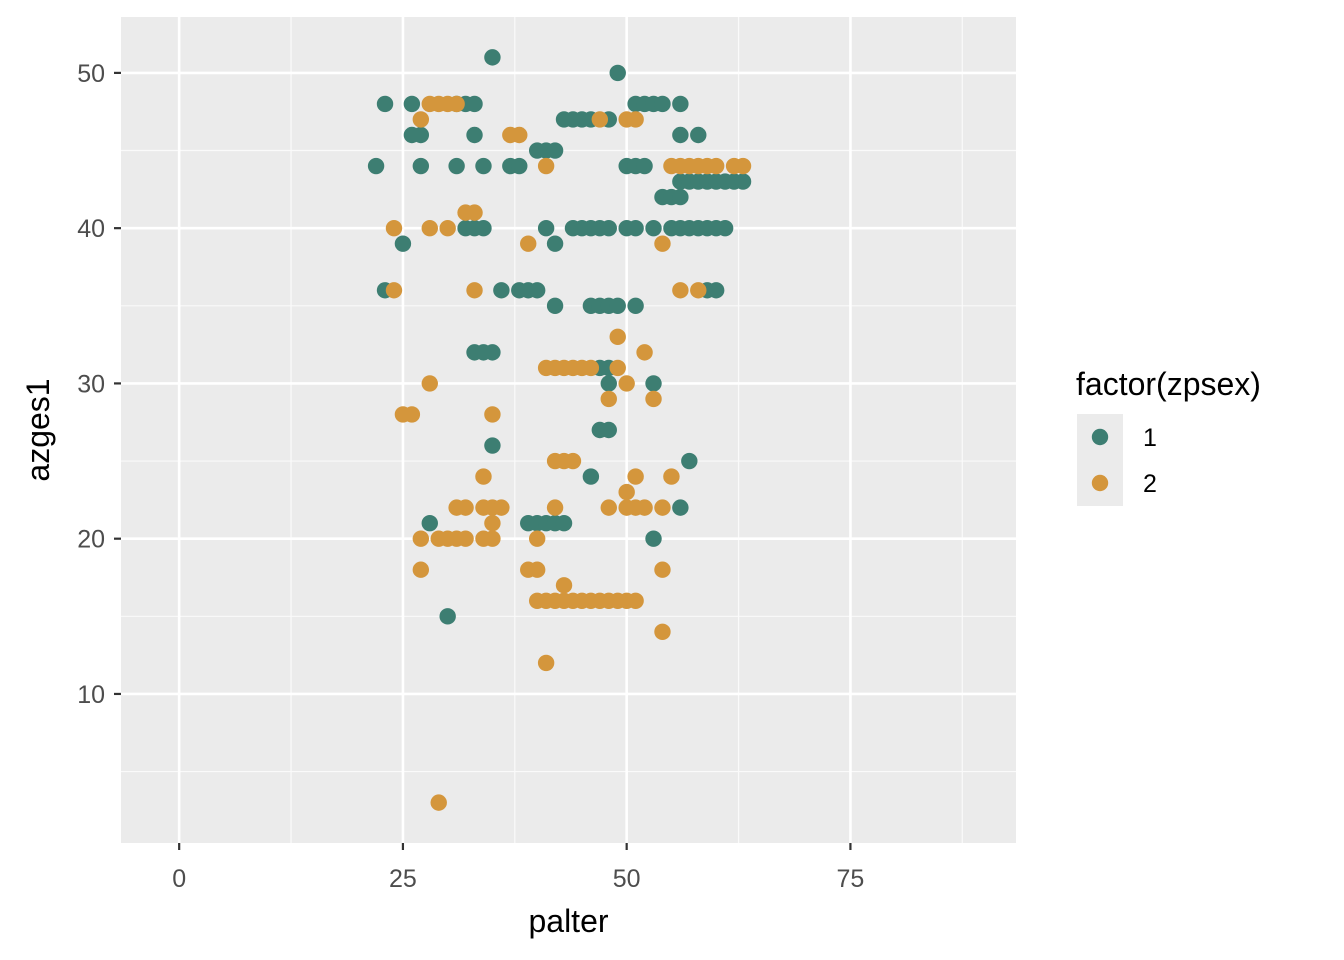 This screenshot has height=960, width=1344. Describe the element at coordinates (38, 429) in the screenshot. I see `y-axis-title: azges1` at that location.